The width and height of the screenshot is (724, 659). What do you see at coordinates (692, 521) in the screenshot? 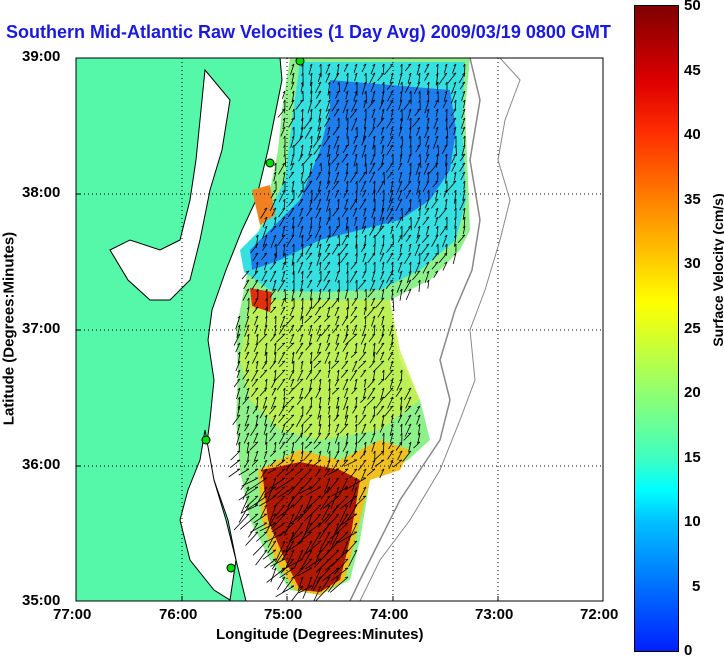
I see `colorbar-tick-label: 10` at bounding box center [692, 521].